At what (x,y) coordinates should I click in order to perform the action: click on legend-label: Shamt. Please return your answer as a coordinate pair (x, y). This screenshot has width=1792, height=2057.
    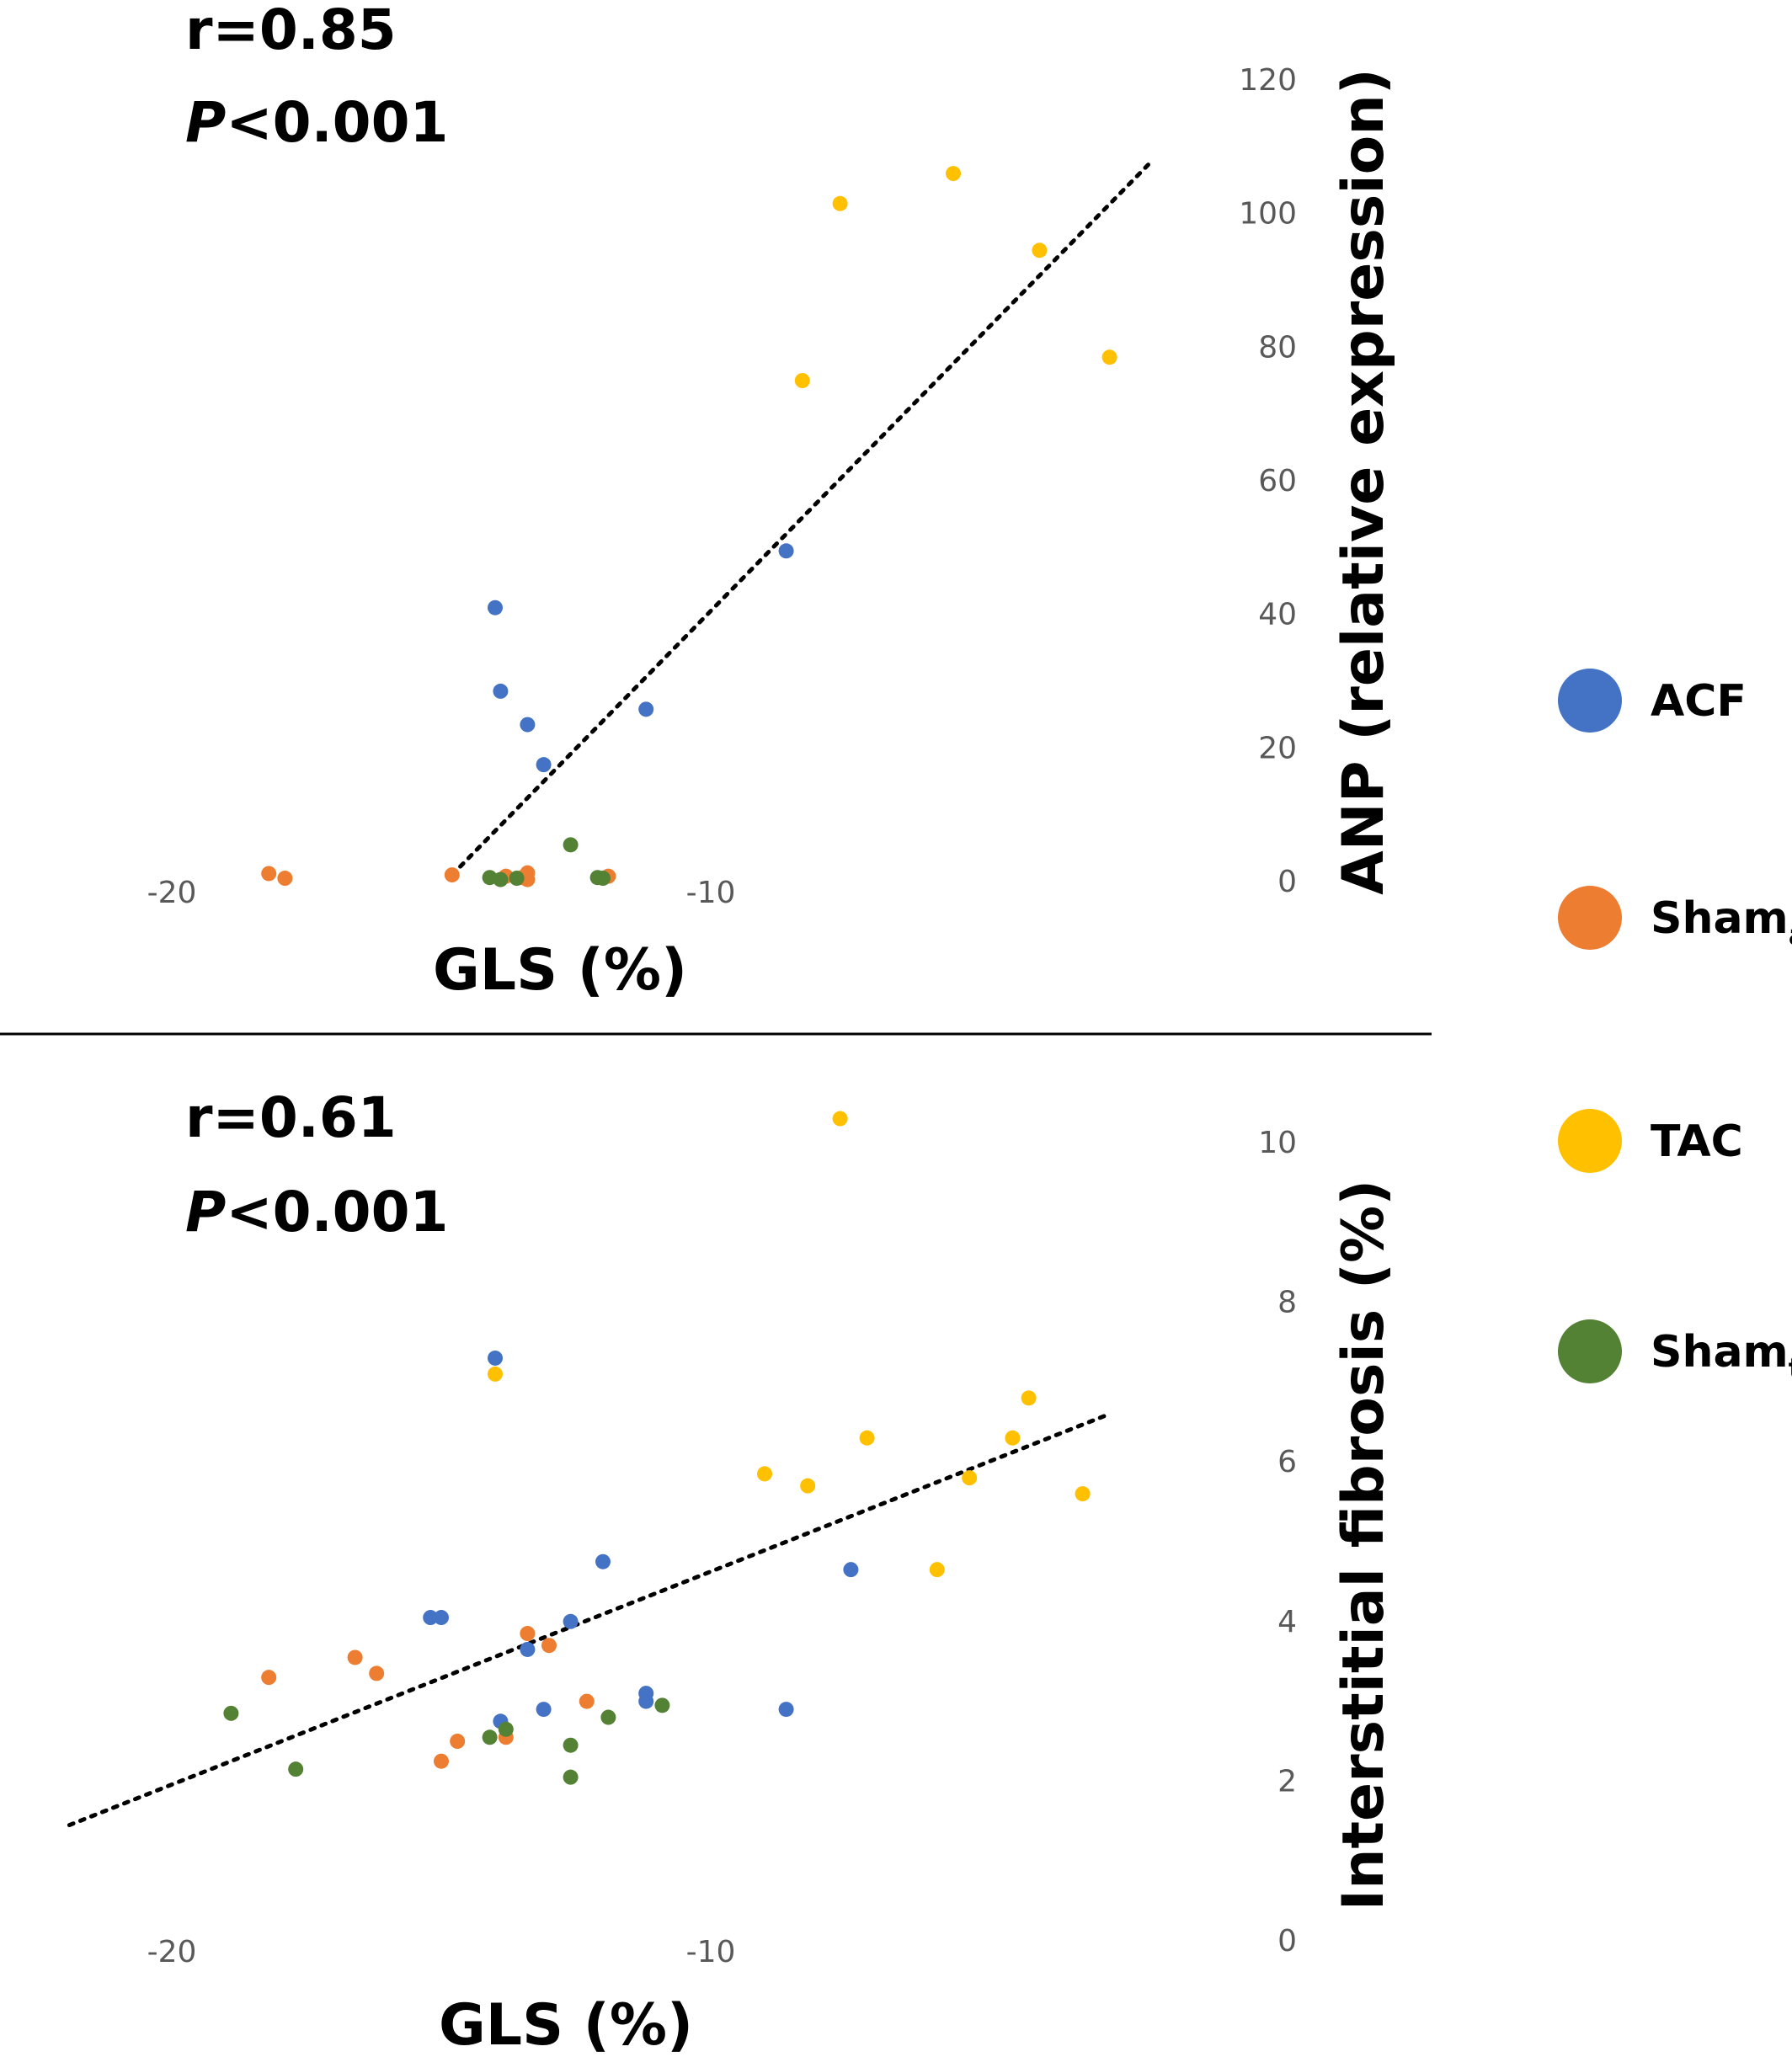
    Looking at the image, I should click on (1721, 1356).